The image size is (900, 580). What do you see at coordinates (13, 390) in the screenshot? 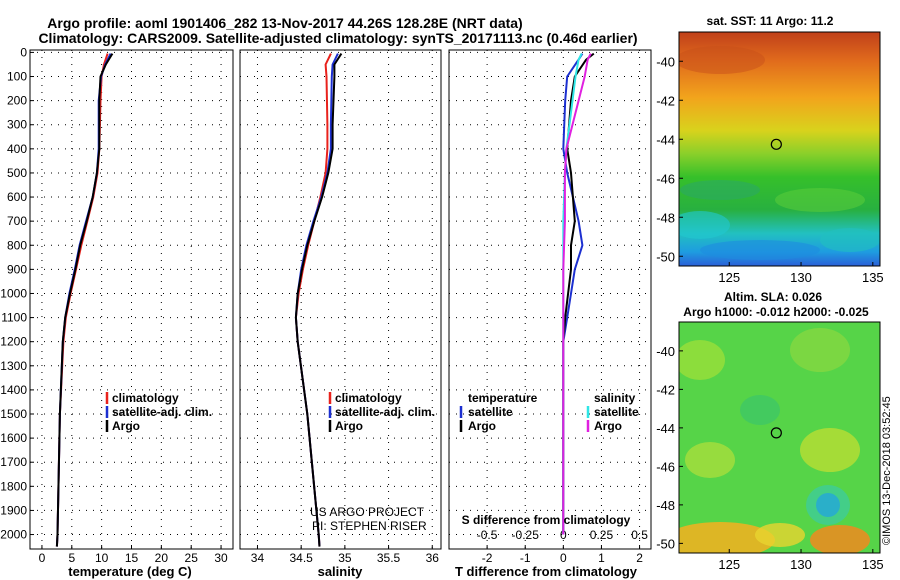
I see `depth-tick-label: 1400` at bounding box center [13, 390].